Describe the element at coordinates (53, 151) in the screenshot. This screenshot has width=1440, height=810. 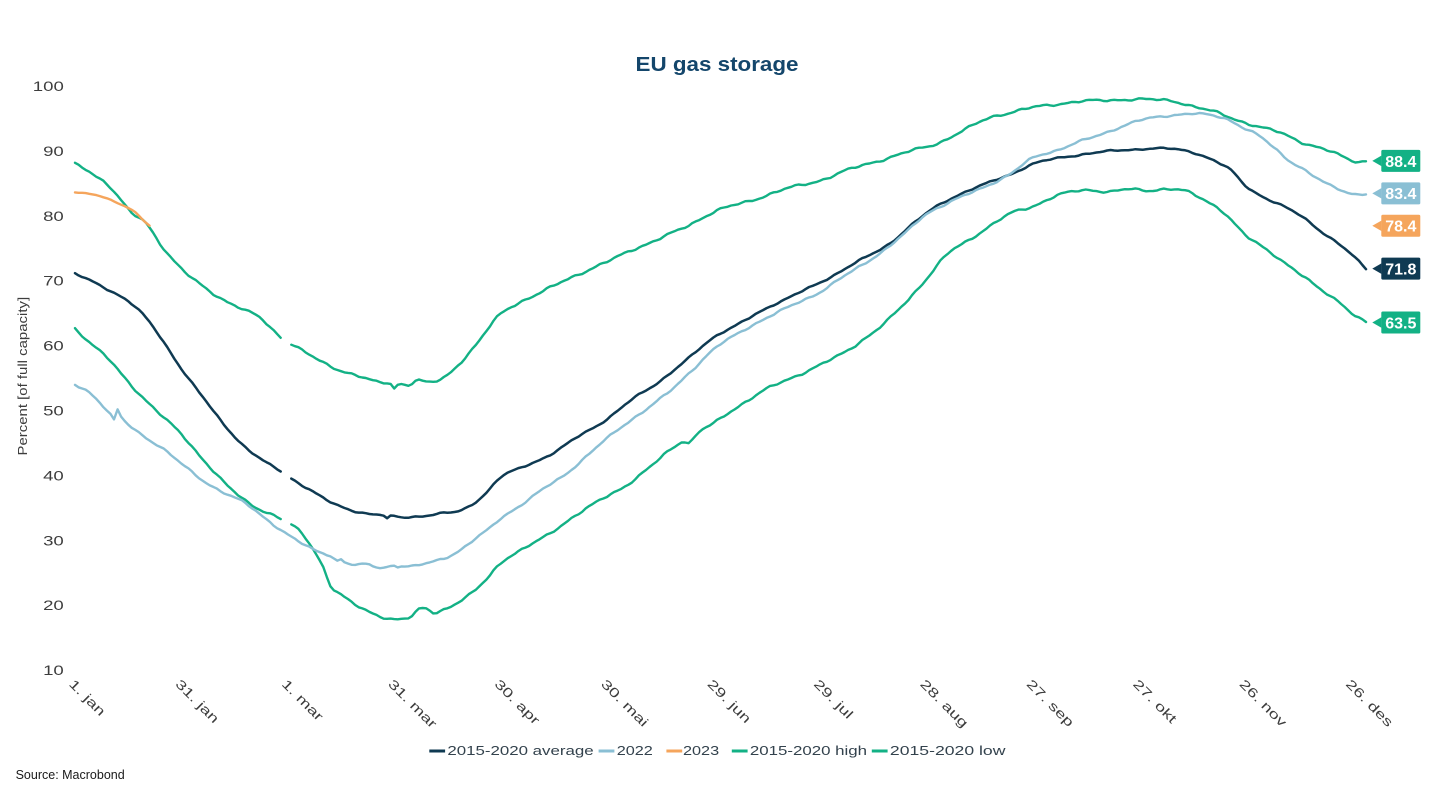
I see `svg-text: 90` at that location.